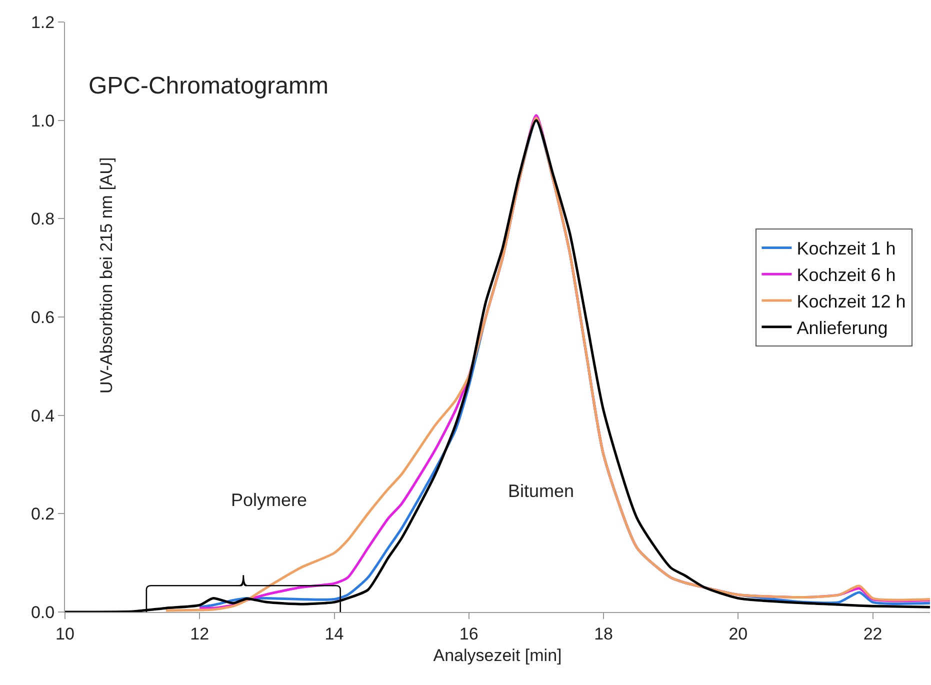 The image size is (931, 685). I want to click on legend-label: Kochzeit 6 h, so click(846, 275).